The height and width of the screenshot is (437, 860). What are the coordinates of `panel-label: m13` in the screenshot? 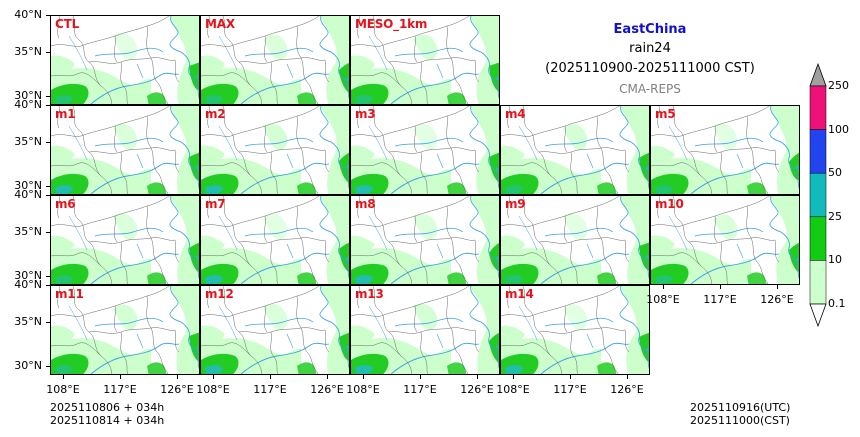 It's located at (369, 294).